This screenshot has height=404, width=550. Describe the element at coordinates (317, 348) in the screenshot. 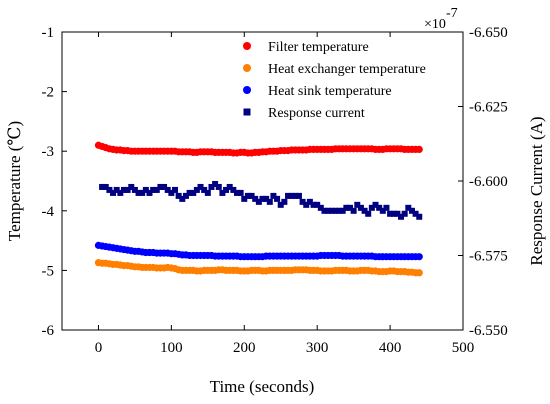

I see `x-tick-label: 300` at that location.